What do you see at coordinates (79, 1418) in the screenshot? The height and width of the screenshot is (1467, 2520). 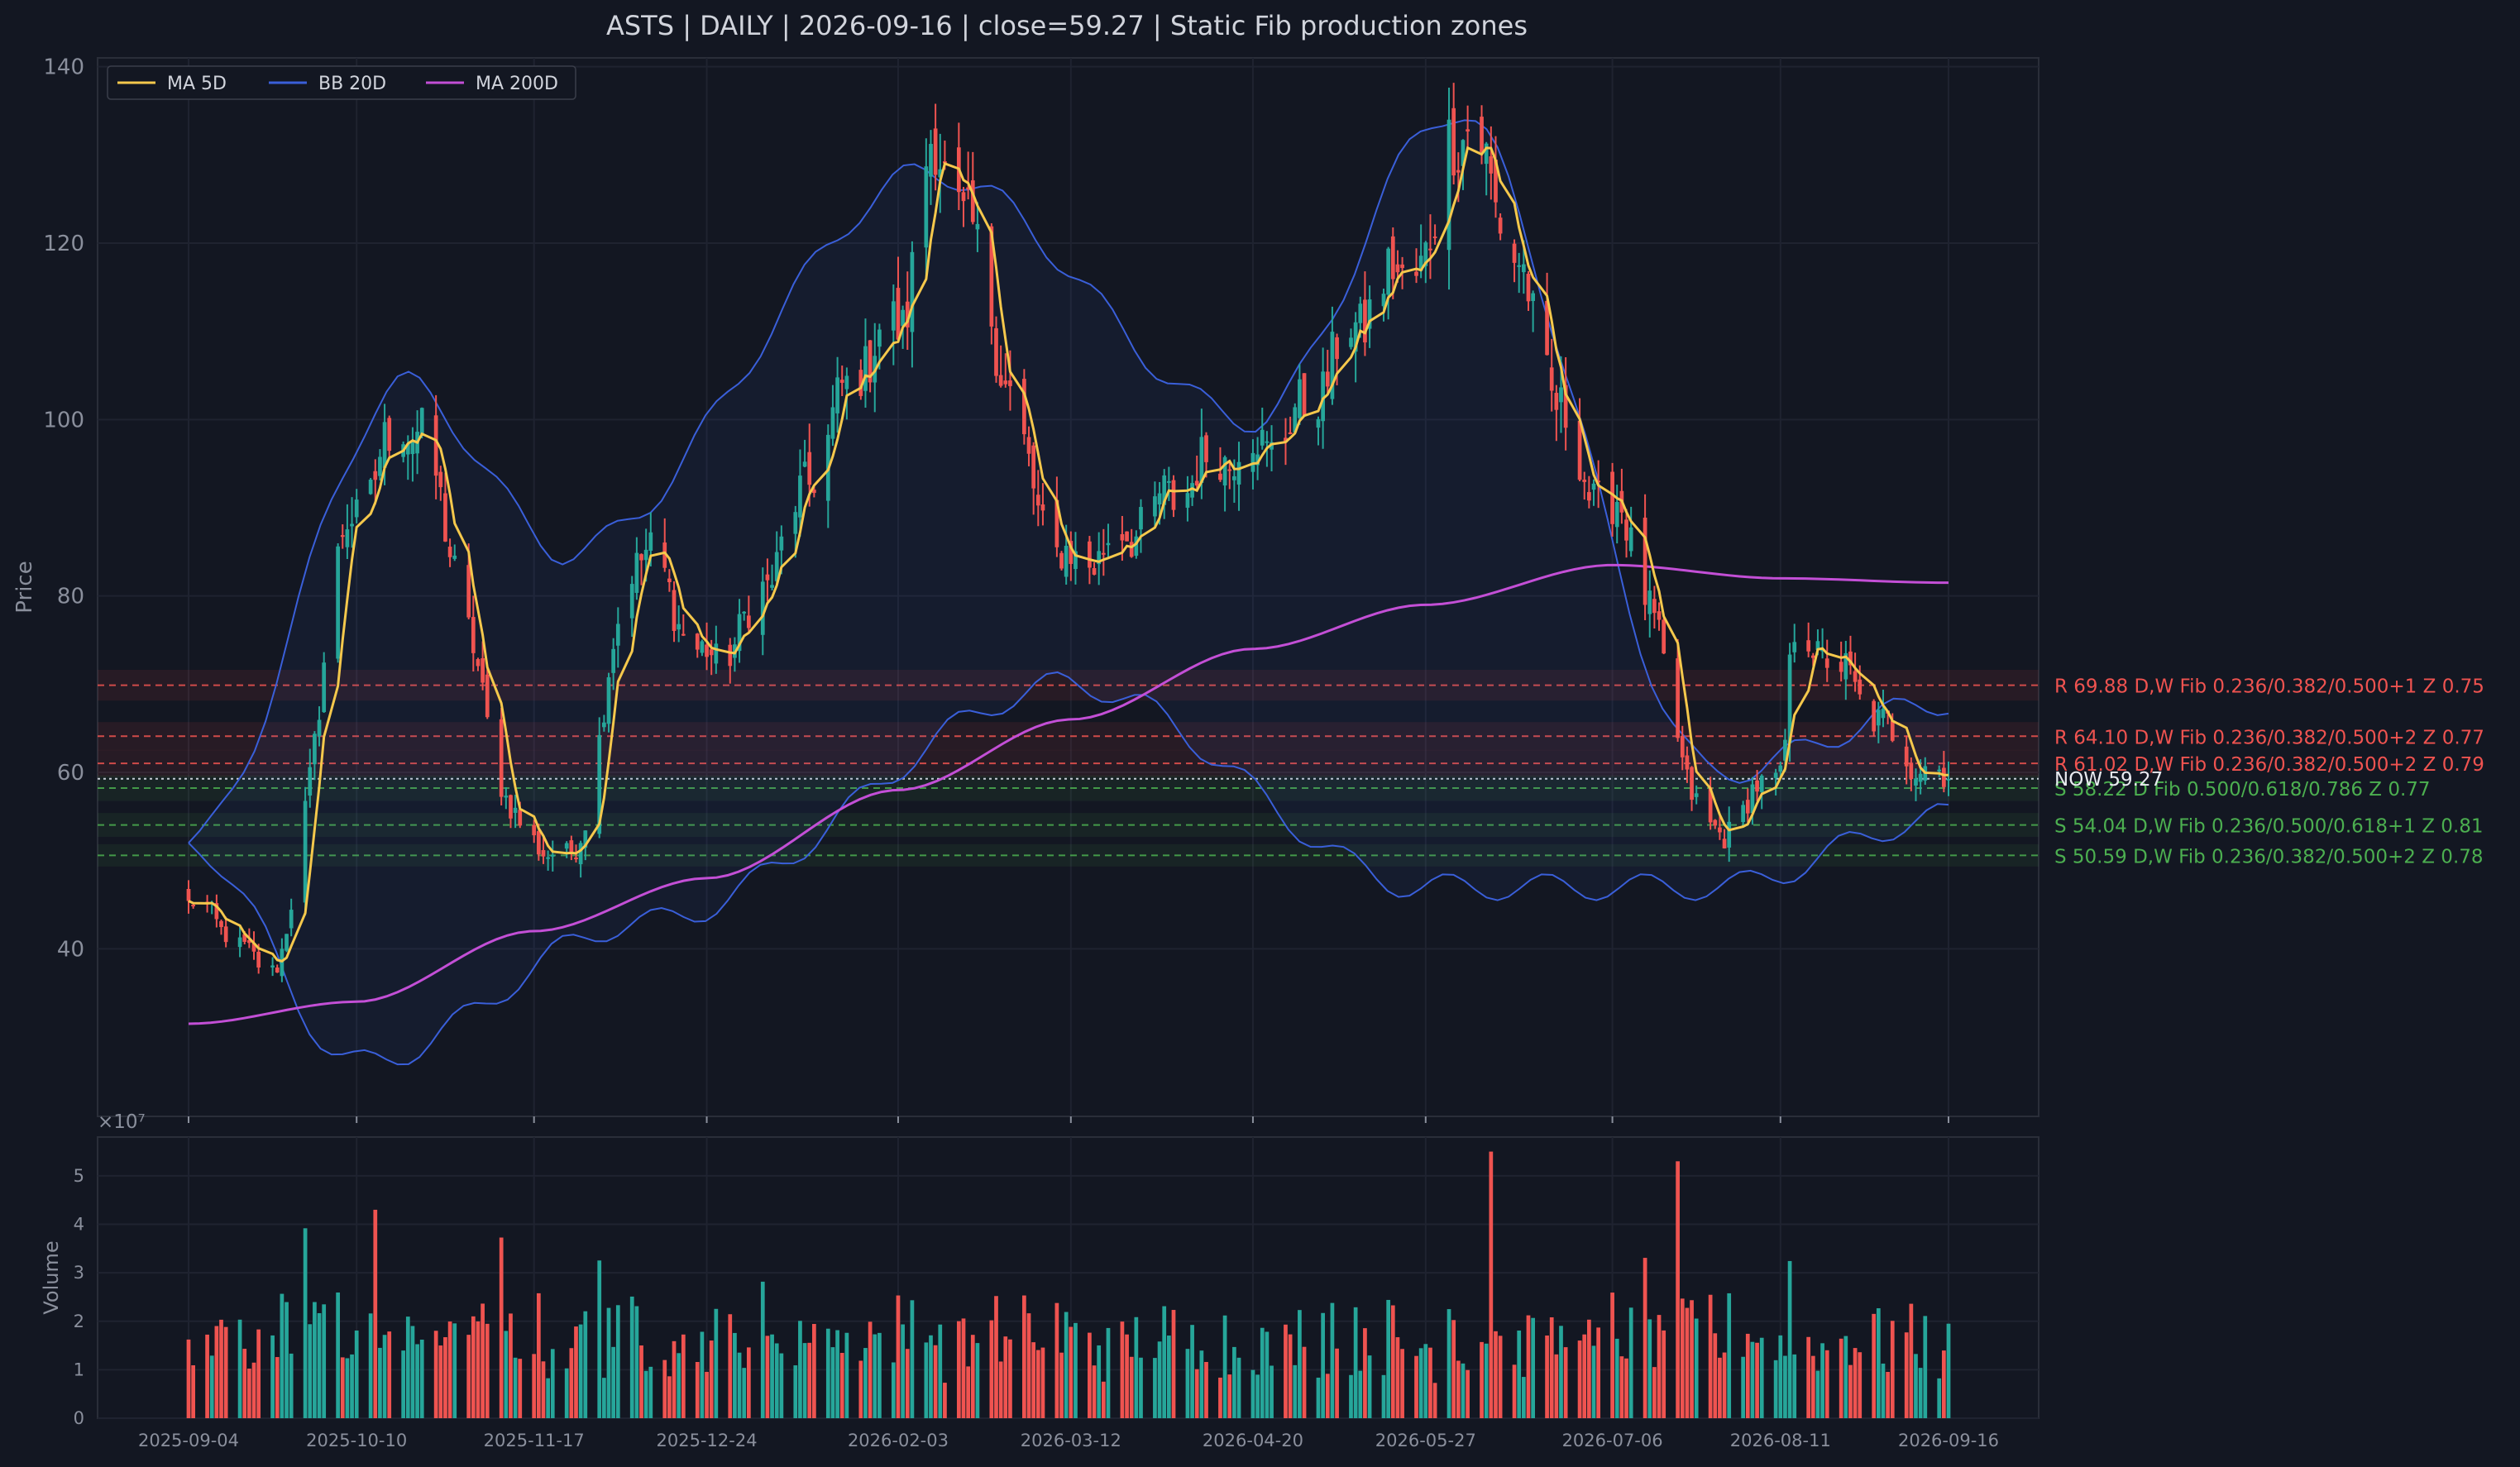 I see `volume-tick-label: 0` at bounding box center [79, 1418].